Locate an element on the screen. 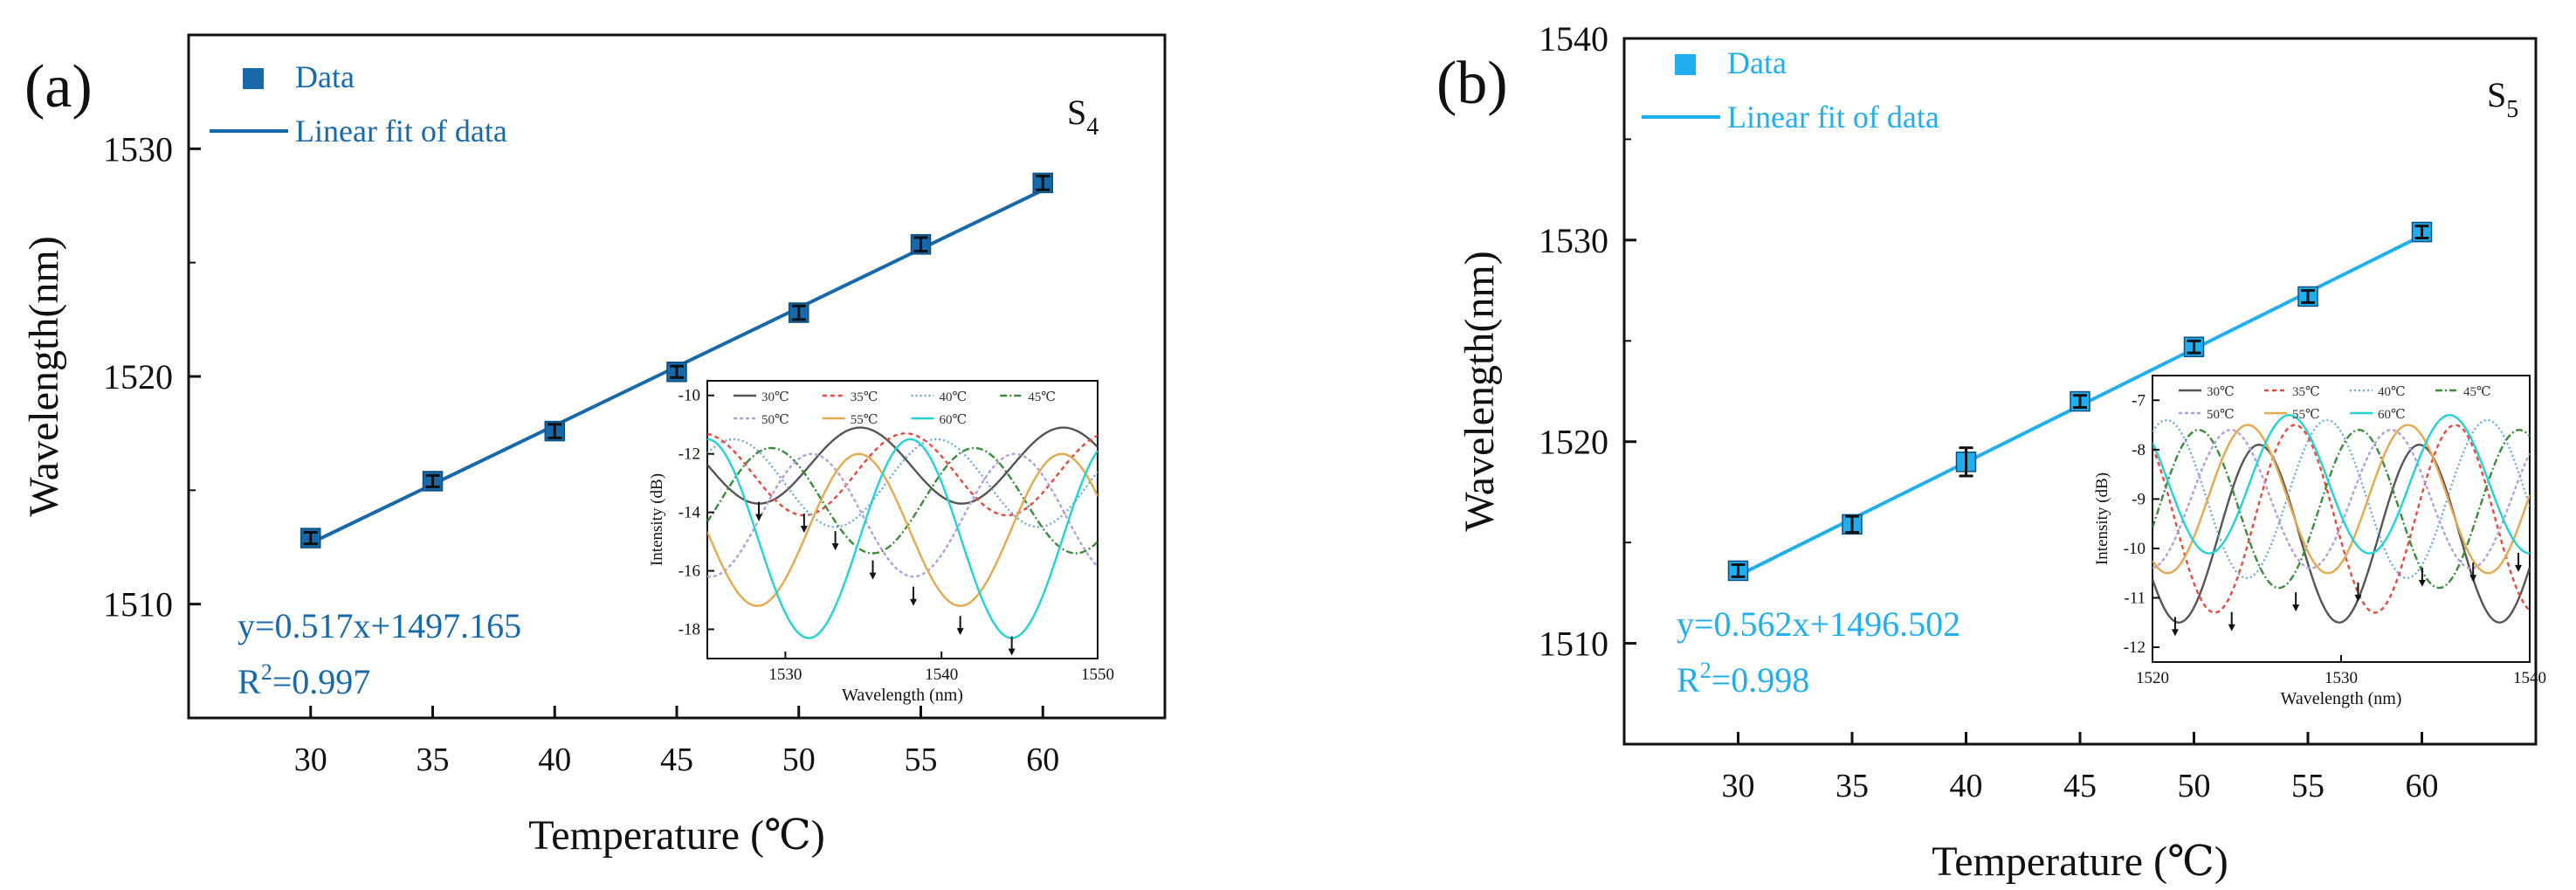 The image size is (2576, 890). x-tick-label: 35 is located at coordinates (433, 760).